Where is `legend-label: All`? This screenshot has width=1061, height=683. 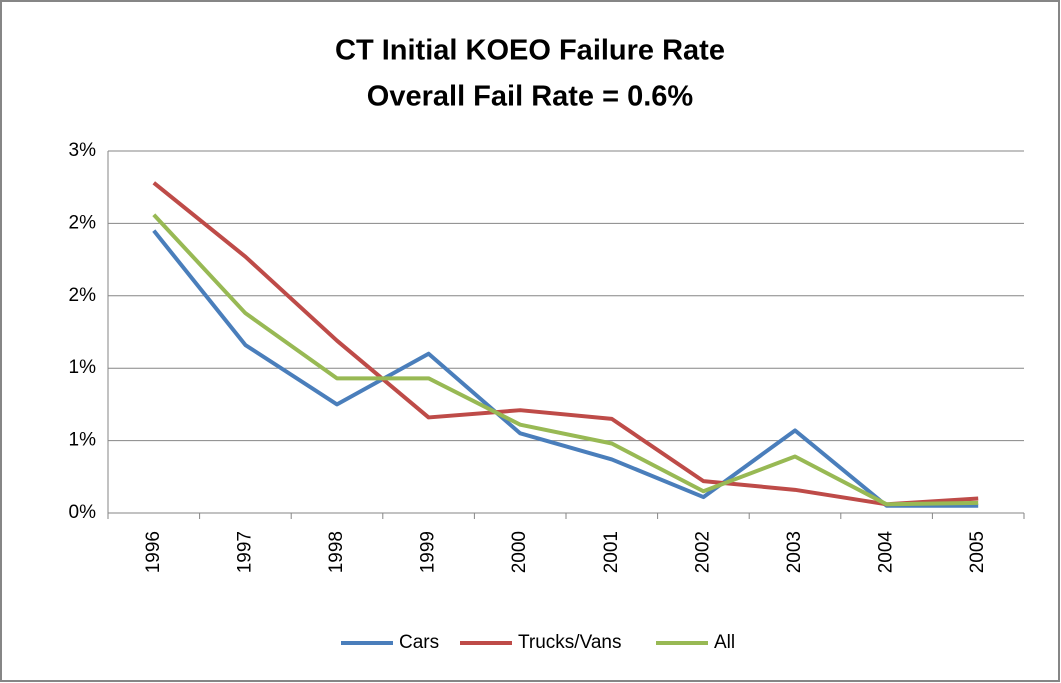 legend-label: All is located at coordinates (724, 642).